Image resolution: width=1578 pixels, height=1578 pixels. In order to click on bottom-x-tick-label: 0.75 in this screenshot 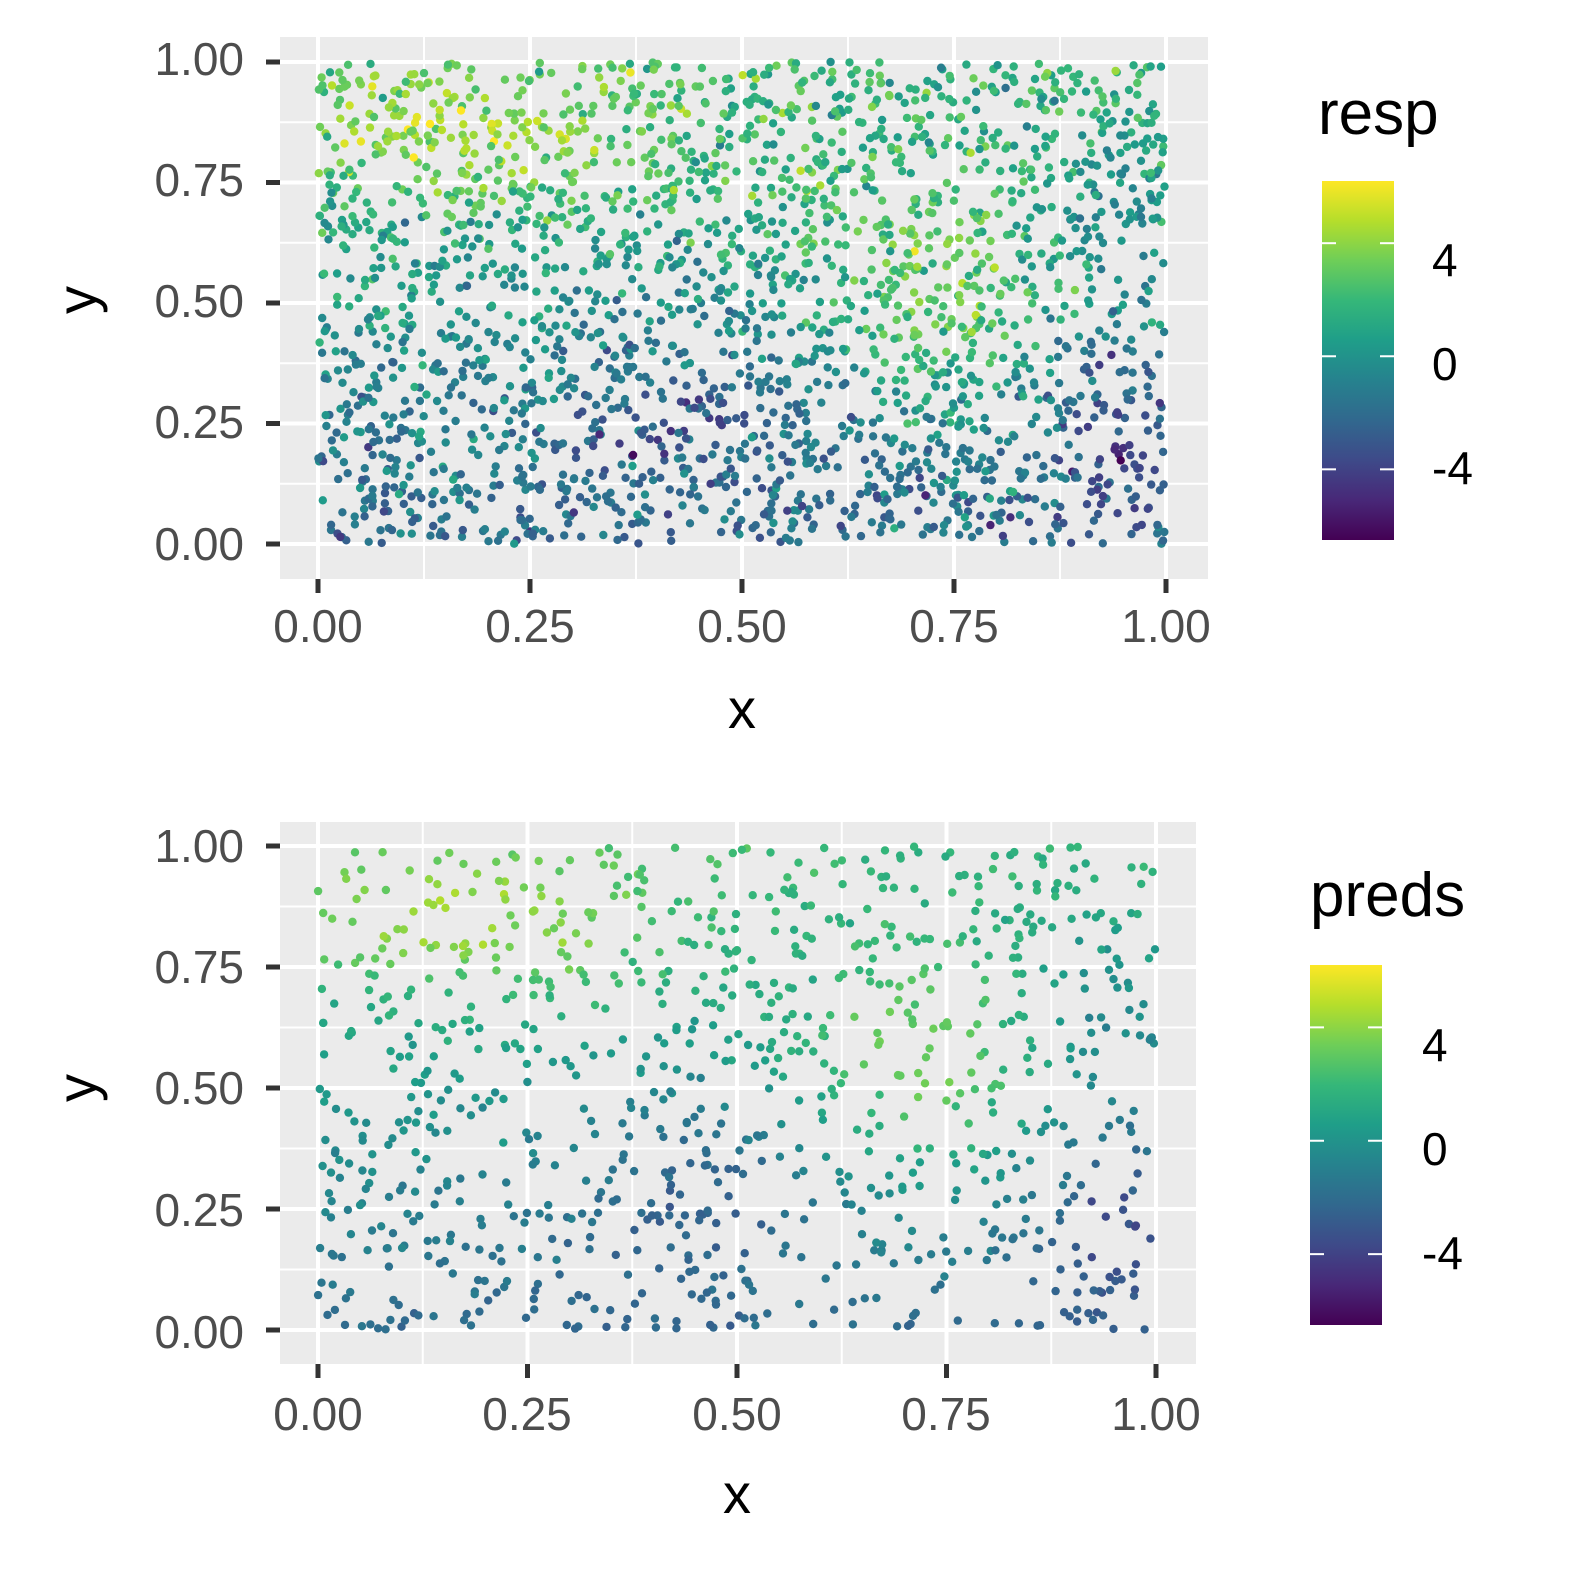, I will do `click(946, 1414)`.